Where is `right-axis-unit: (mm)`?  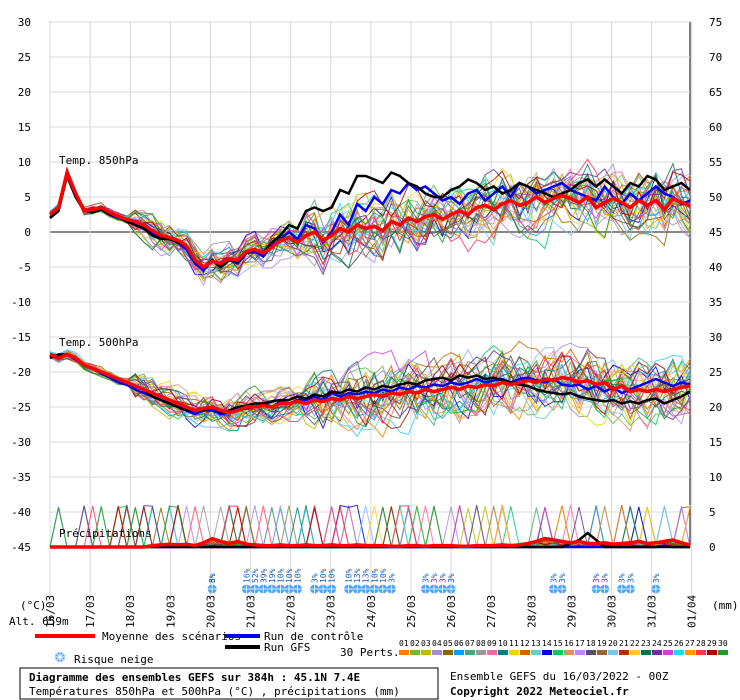
right-axis-unit: (mm) is located at coordinates (725, 605).